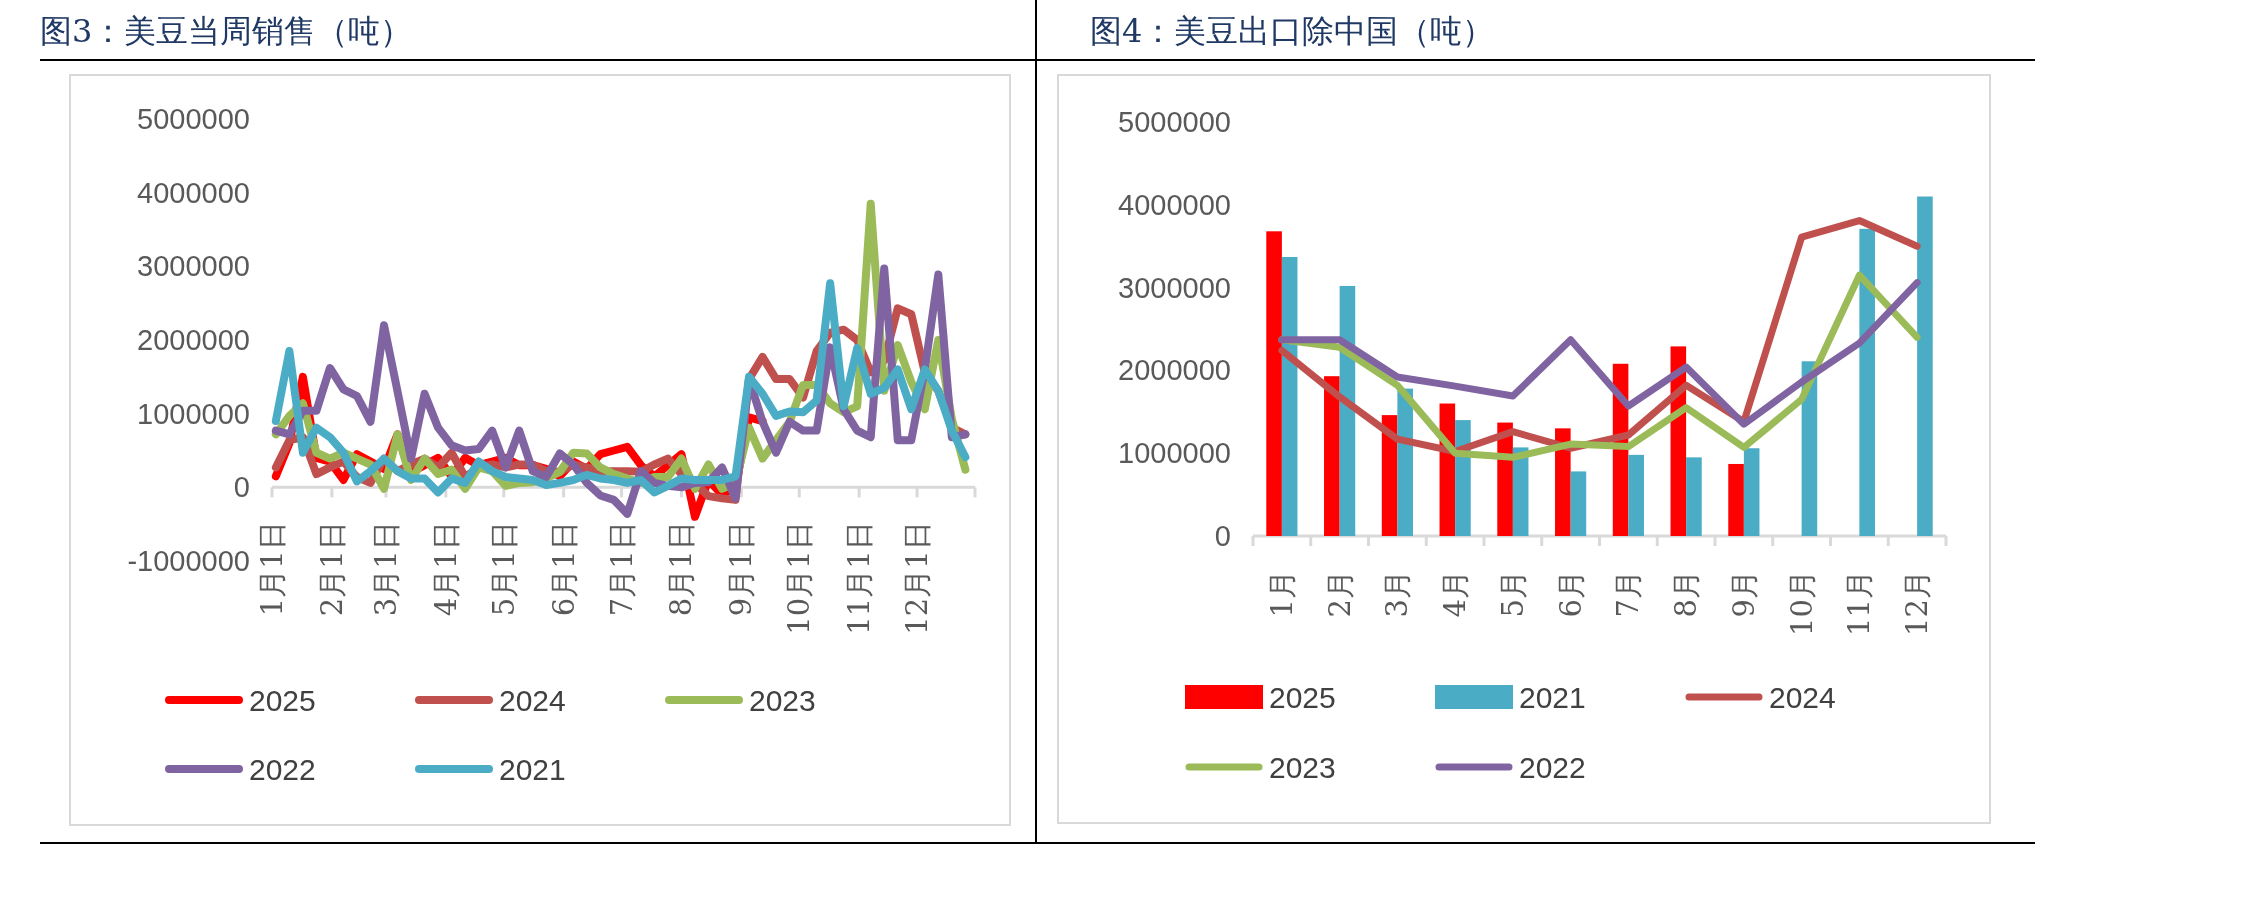 The height and width of the screenshot is (914, 2244). What do you see at coordinates (1801, 603) in the screenshot?
I see `x-tick-label: 10月` at bounding box center [1801, 603].